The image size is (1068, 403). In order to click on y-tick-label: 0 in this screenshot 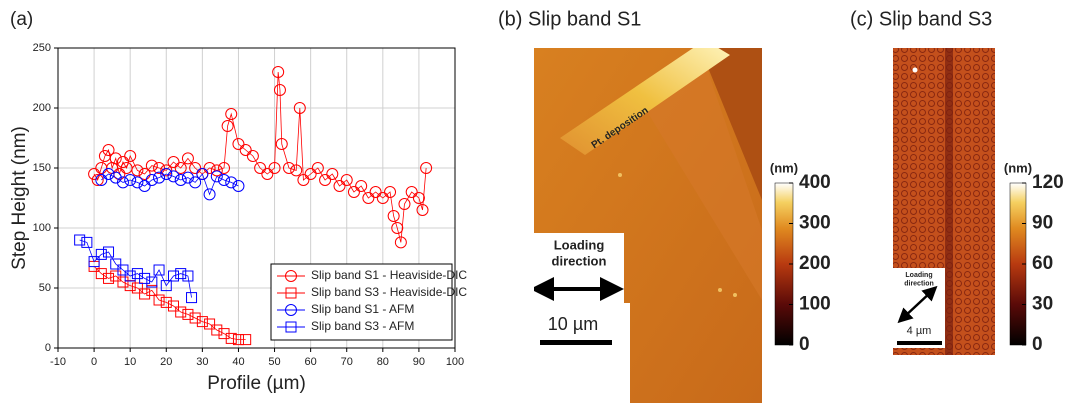, I will do `click(48, 348)`.